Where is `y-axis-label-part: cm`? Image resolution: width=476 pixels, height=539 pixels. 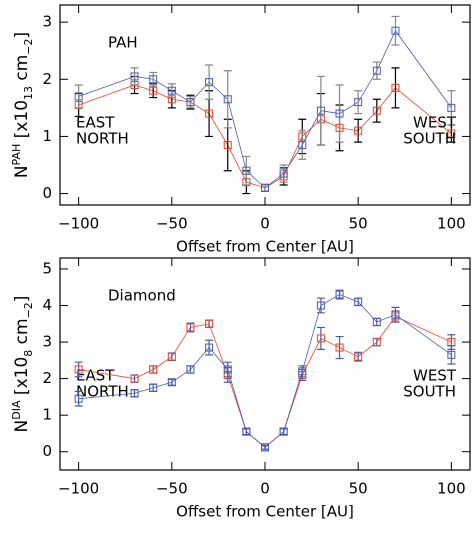 y-axis-label-part: cm is located at coordinates (22, 333).